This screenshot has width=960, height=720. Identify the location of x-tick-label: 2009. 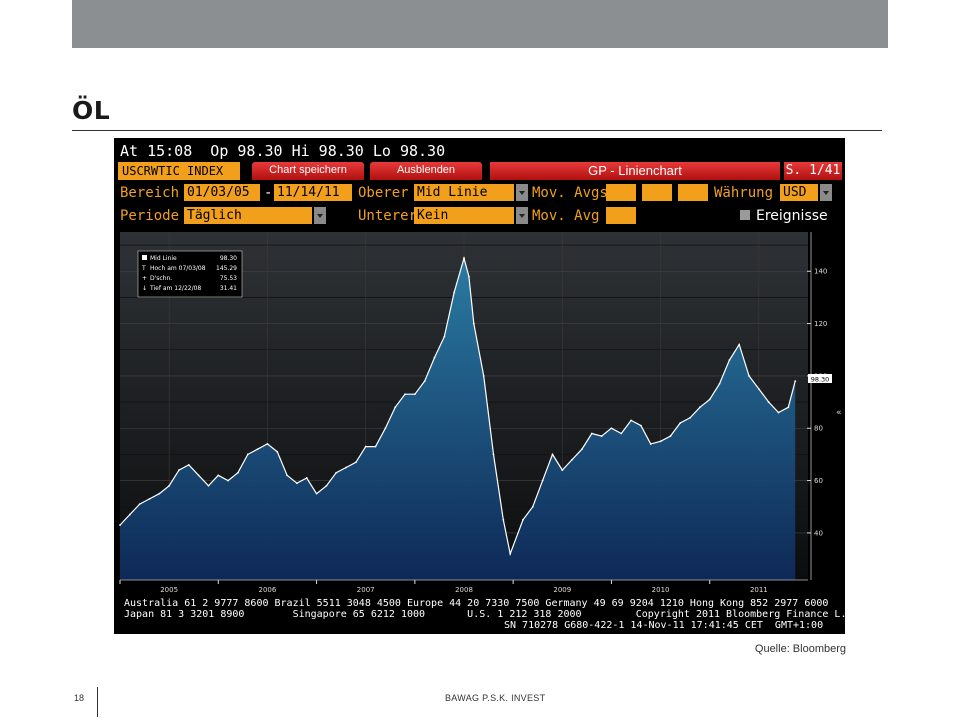
(562, 590).